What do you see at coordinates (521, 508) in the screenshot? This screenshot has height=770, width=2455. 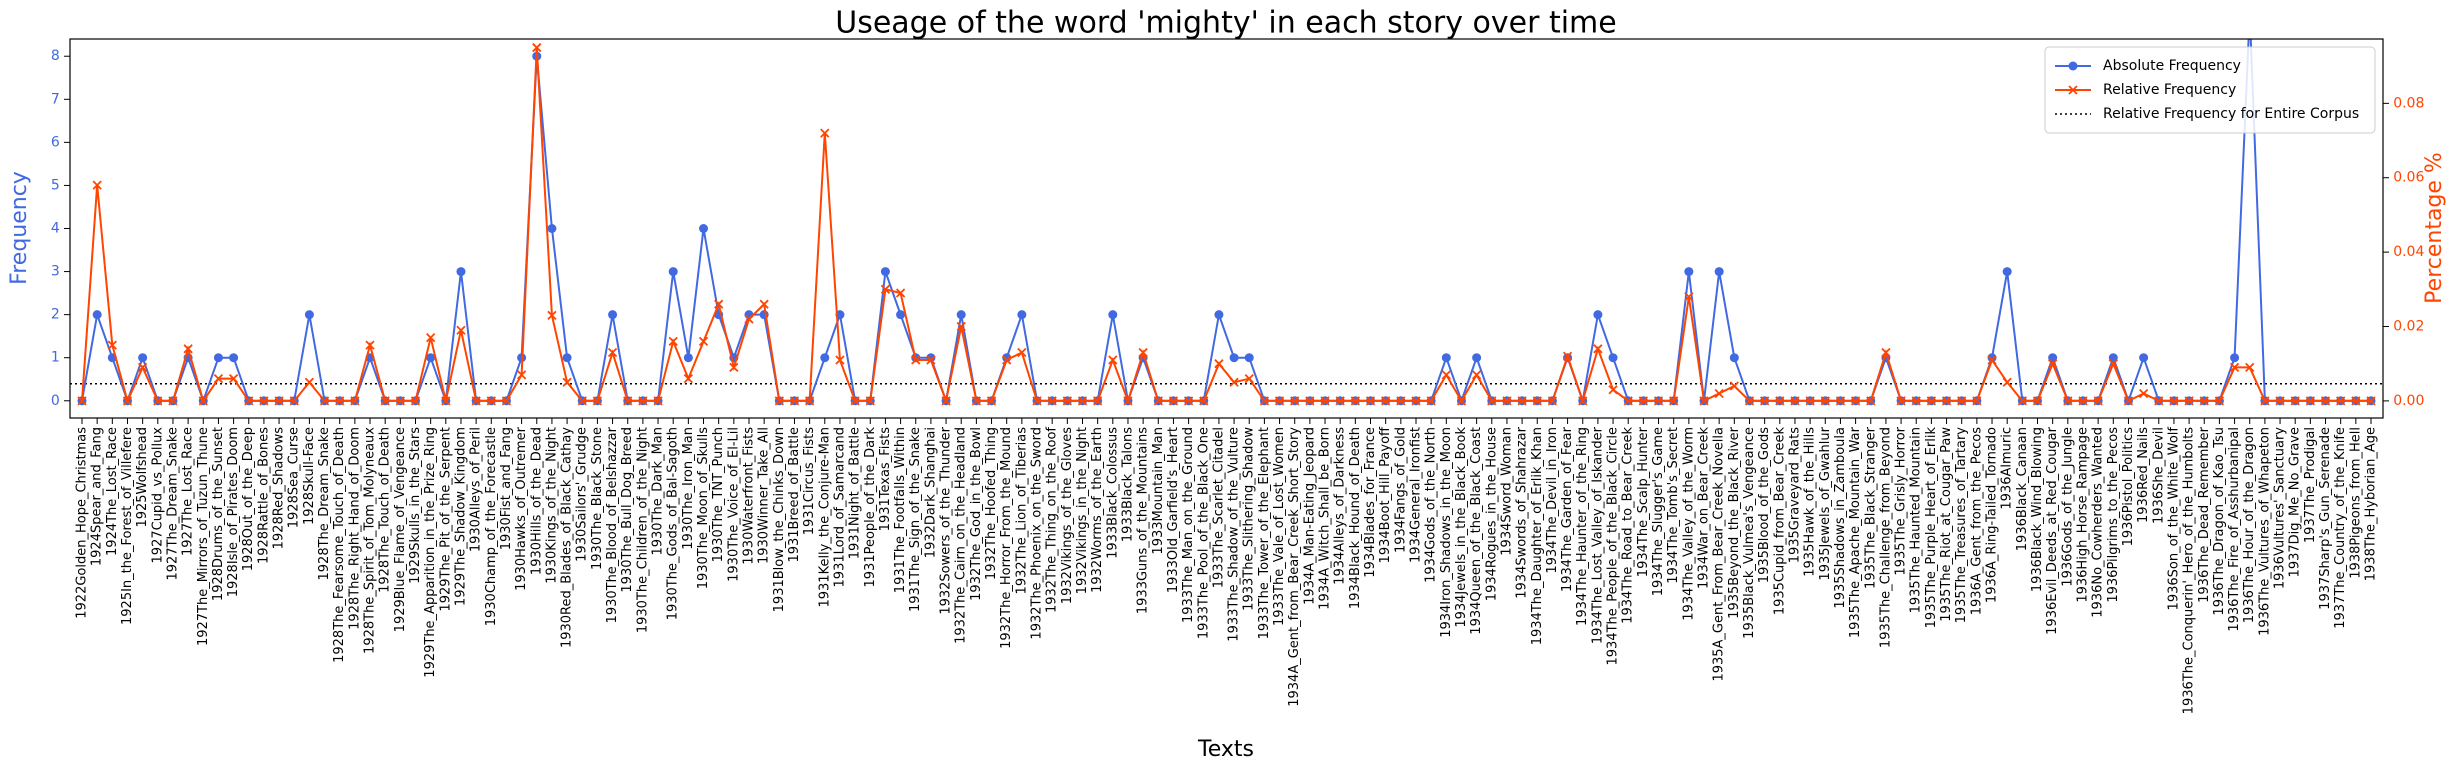 I see `x-tick-label: 1930Hawks_of_Outremer` at bounding box center [521, 508].